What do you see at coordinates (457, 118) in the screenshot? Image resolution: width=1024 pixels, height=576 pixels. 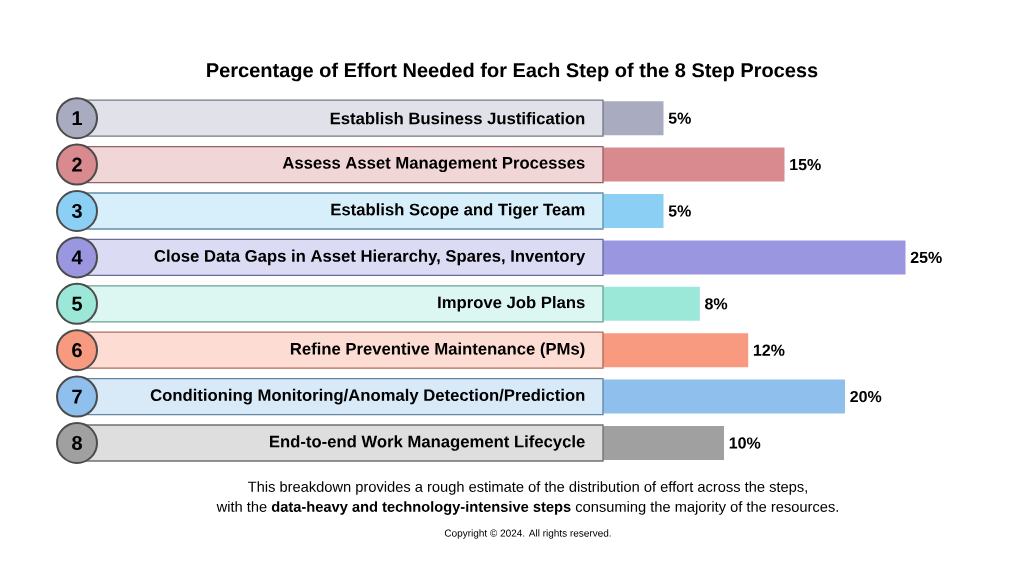 I see `y-tick-label: Establish Business Justification` at bounding box center [457, 118].